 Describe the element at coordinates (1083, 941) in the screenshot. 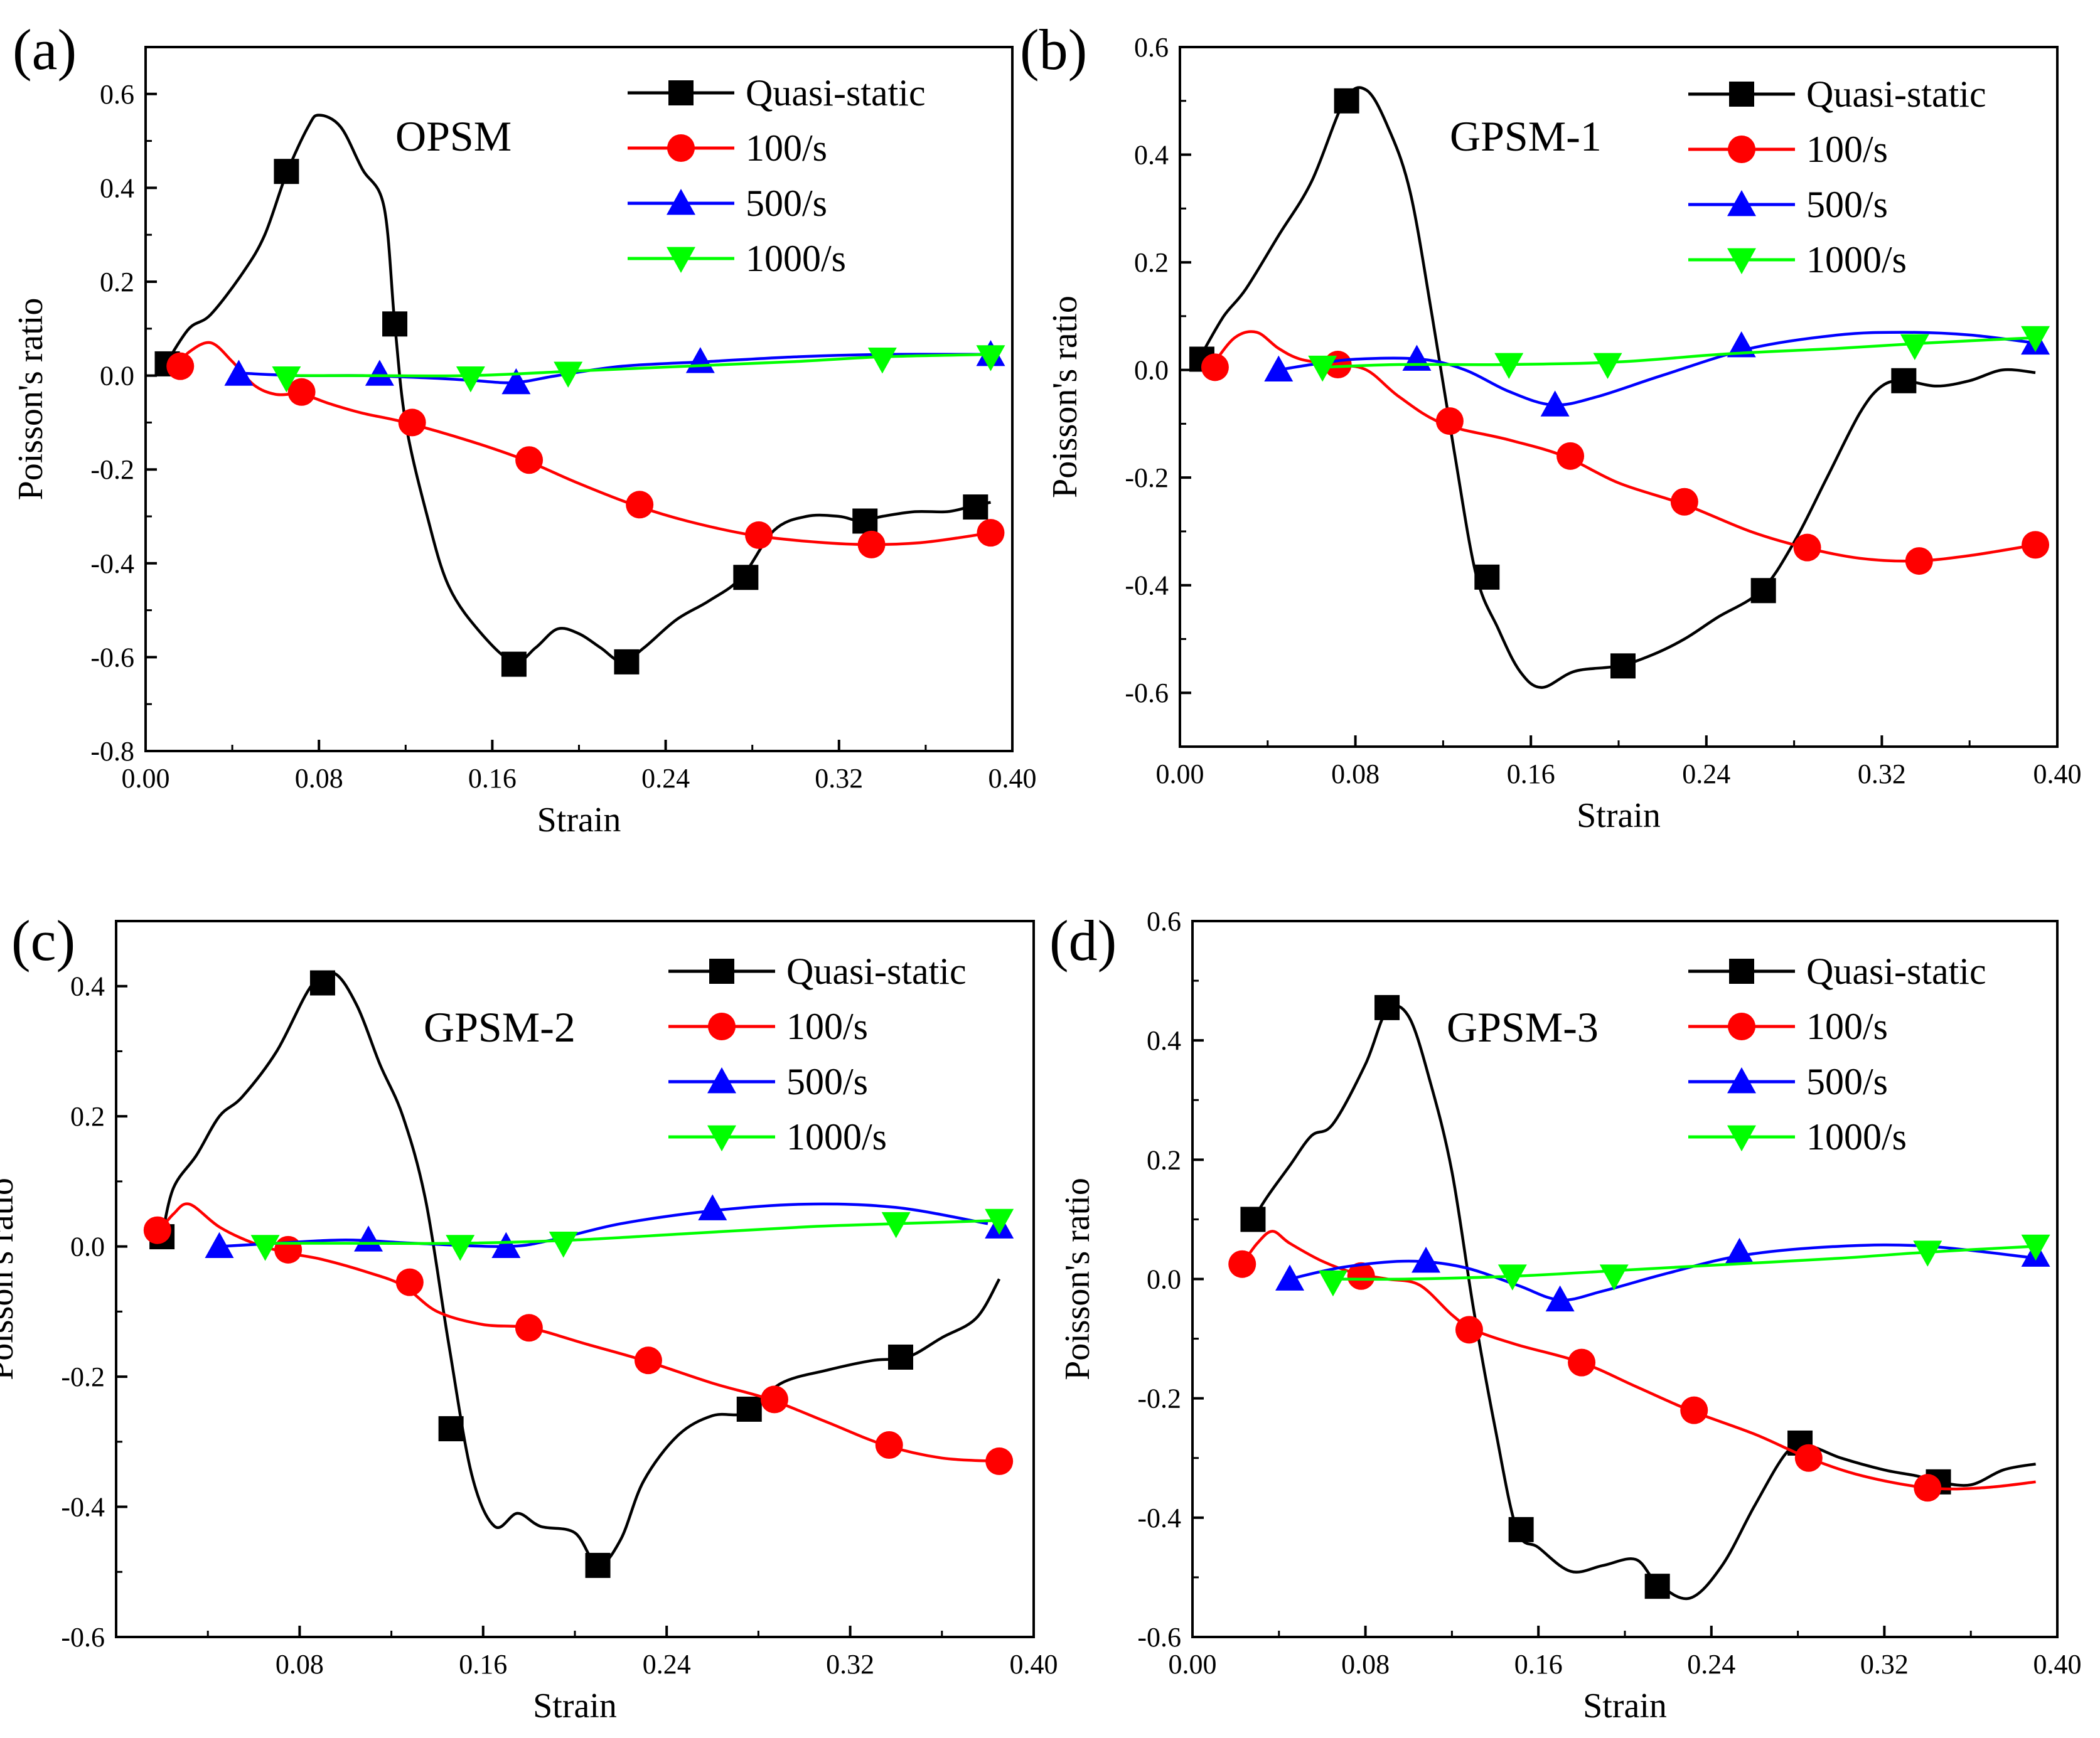

I see `panel-label: (d)` at that location.